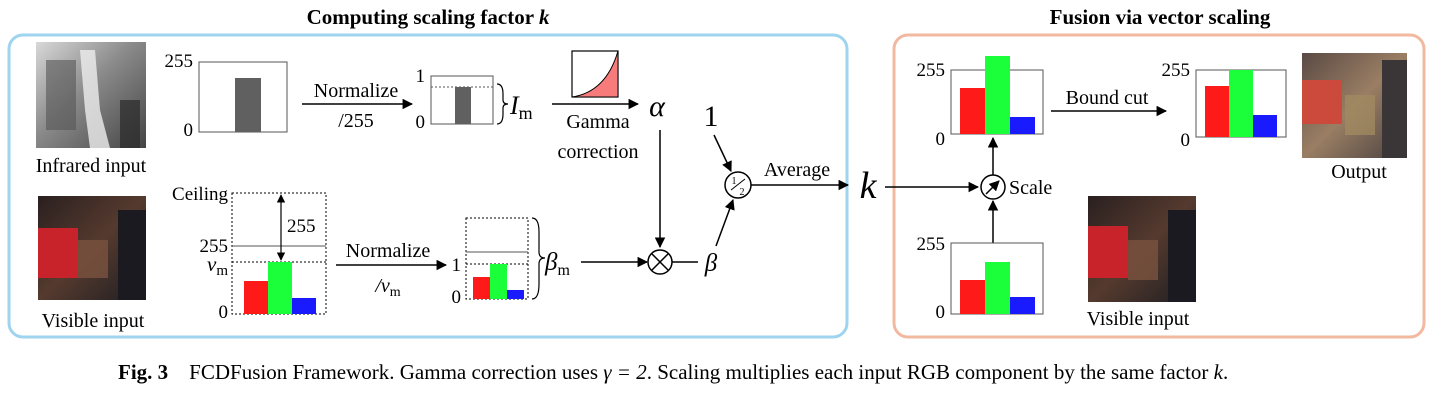  I want to click on scale-label: Scale, so click(1030, 188).